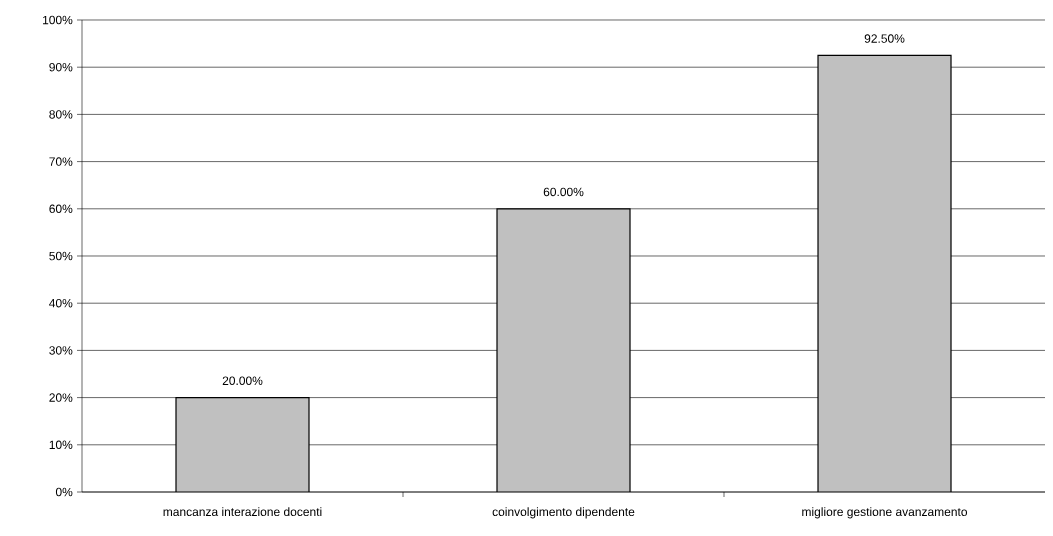 This screenshot has height=536, width=1053. What do you see at coordinates (61, 67) in the screenshot?
I see `y-tick-label: 90%` at bounding box center [61, 67].